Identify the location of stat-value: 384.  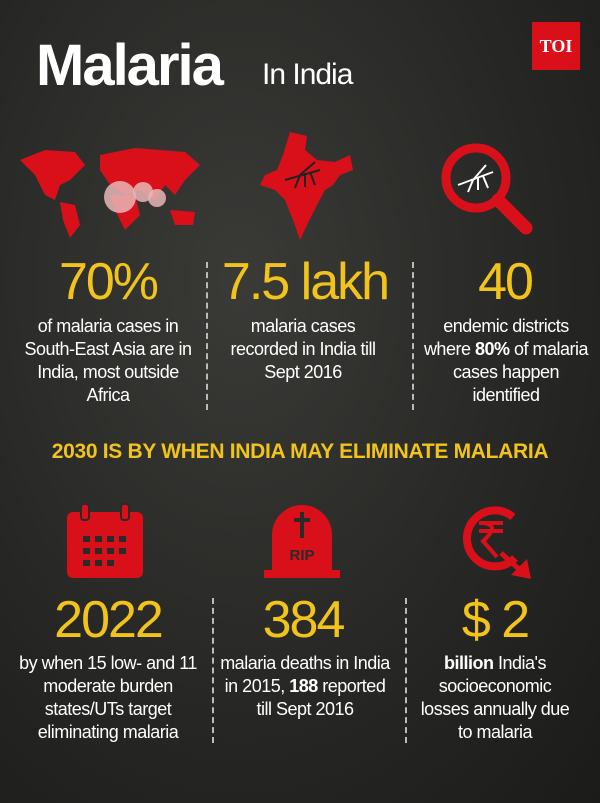
(304, 620).